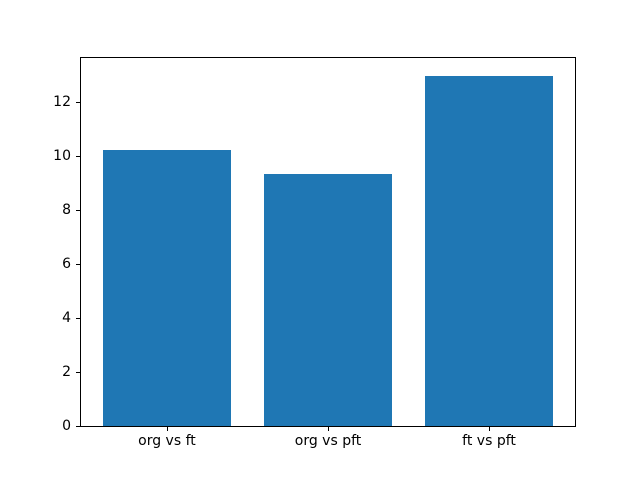  What do you see at coordinates (66, 264) in the screenshot?
I see `y-tick-label: 6` at bounding box center [66, 264].